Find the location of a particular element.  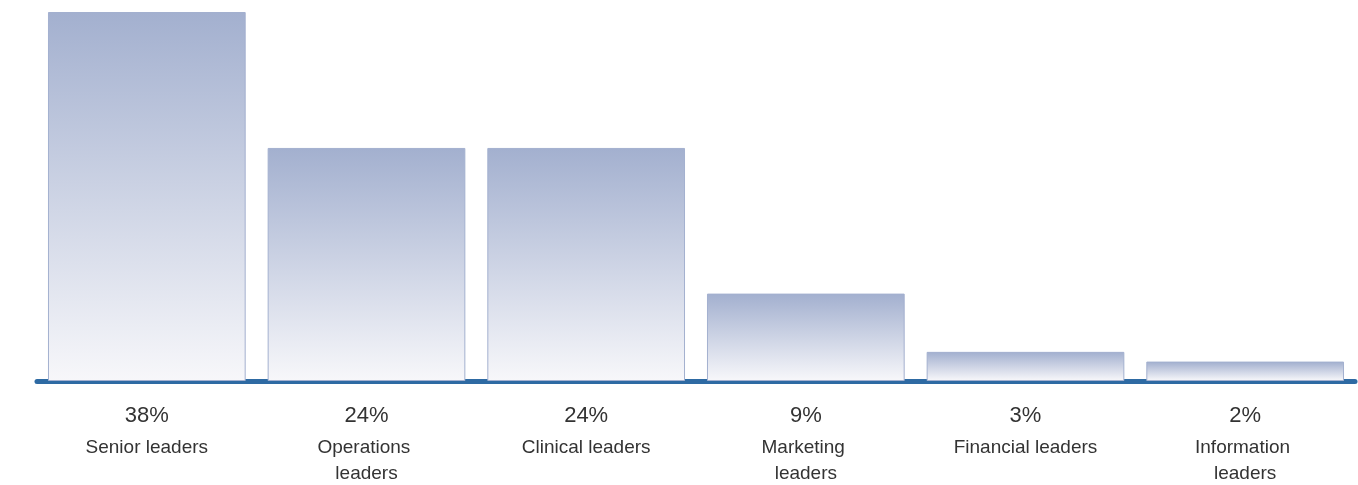

x-tick-label: Marketing leaders is located at coordinates (806, 459).